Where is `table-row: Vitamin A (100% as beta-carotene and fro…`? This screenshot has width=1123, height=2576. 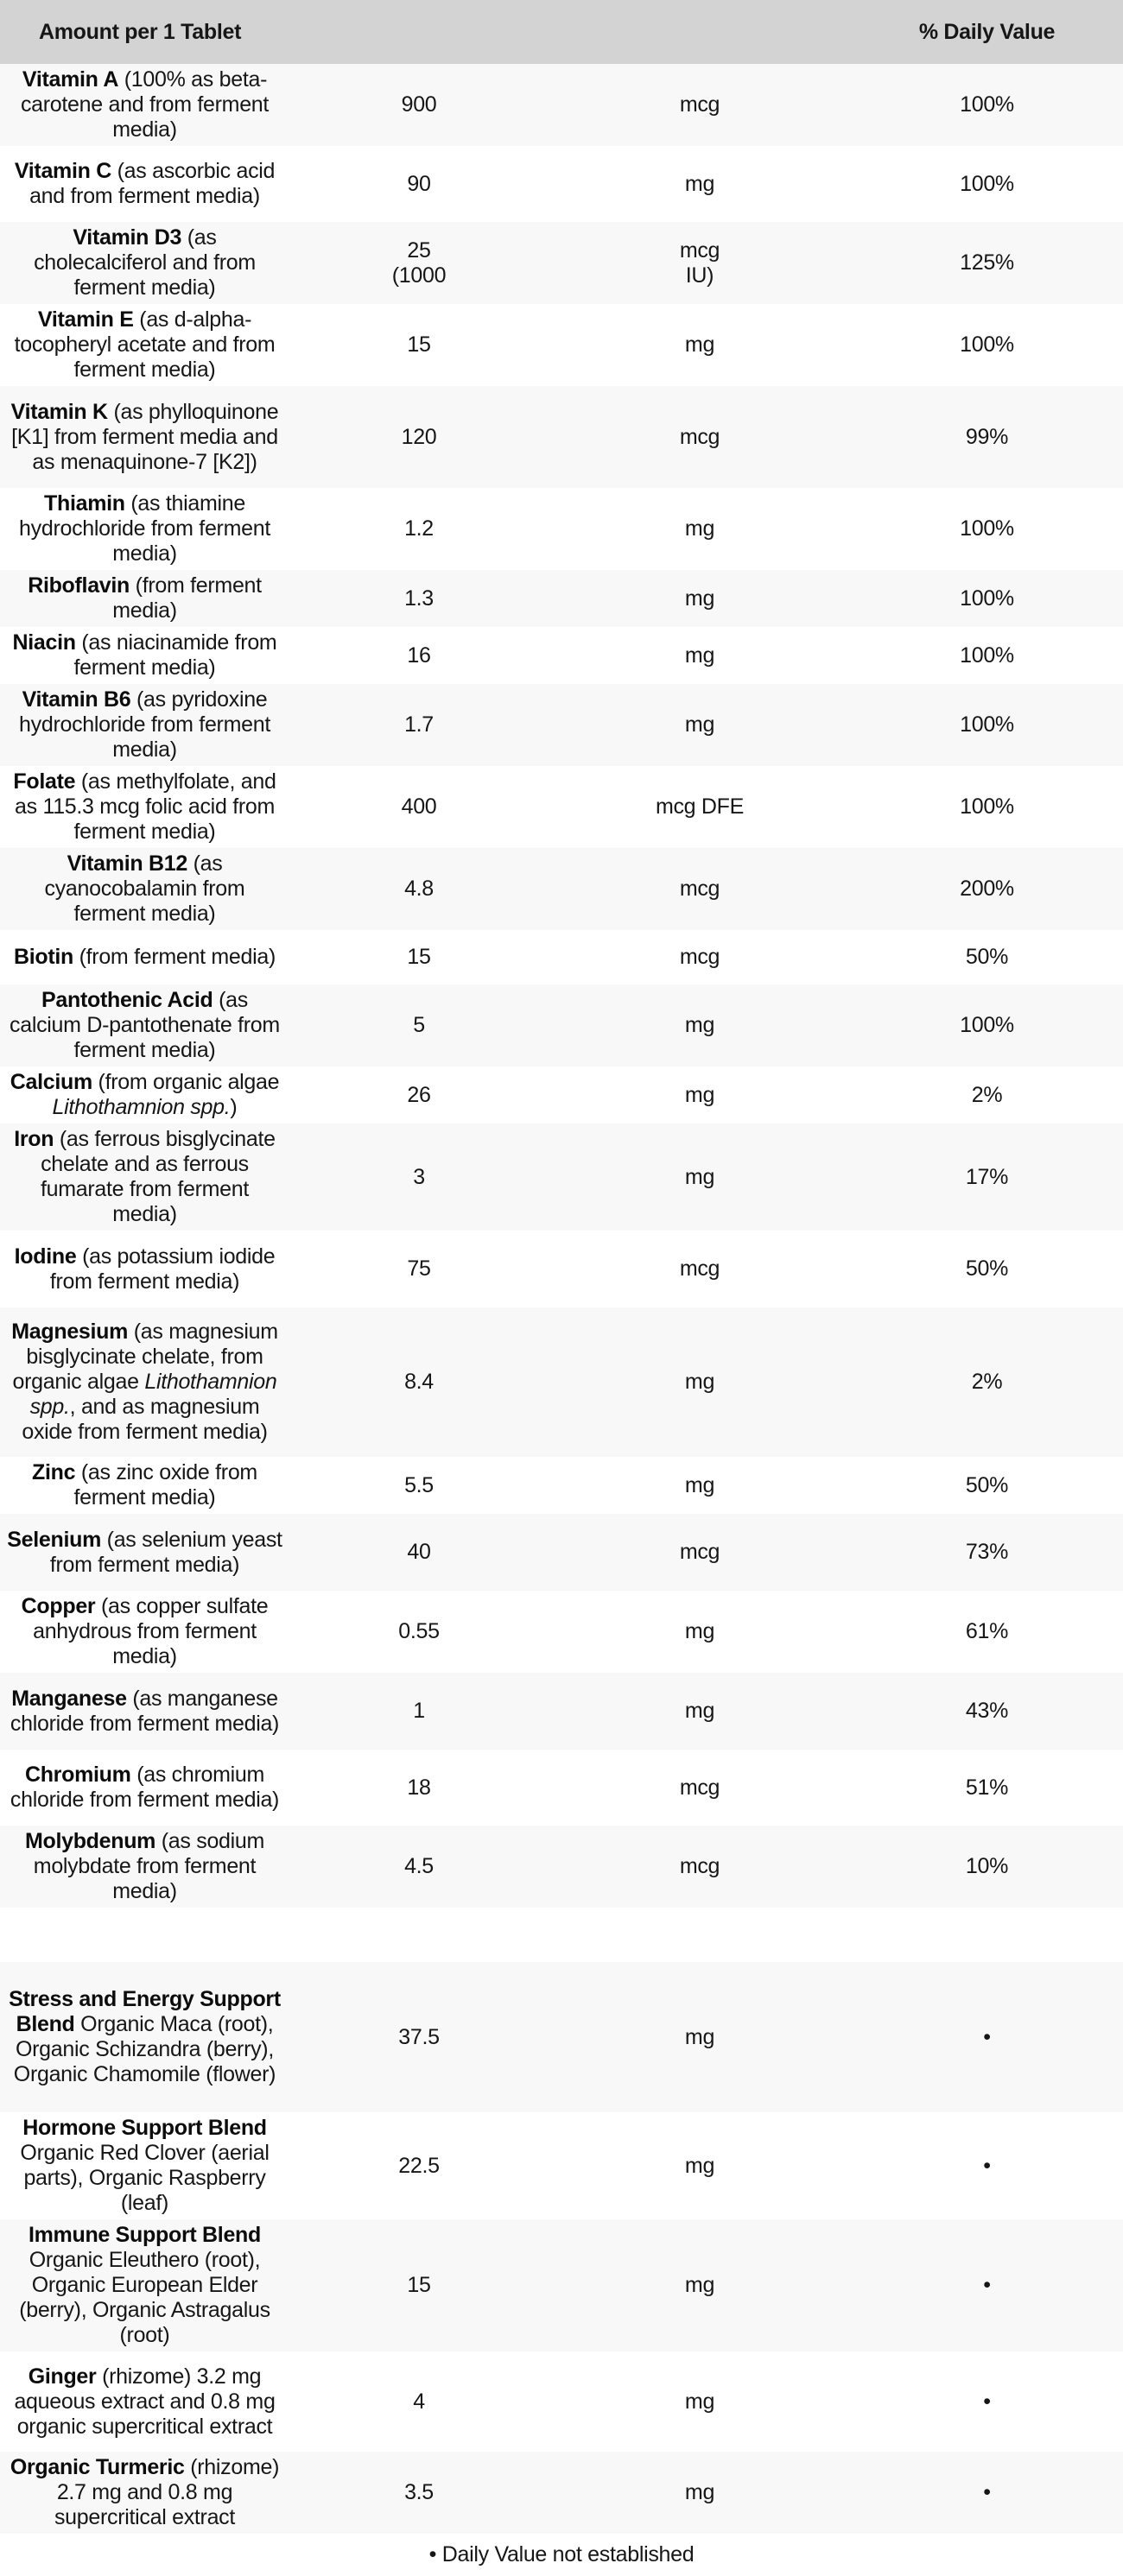
table-row: Vitamin A (100% as beta-carotene and fro… is located at coordinates (561, 105).